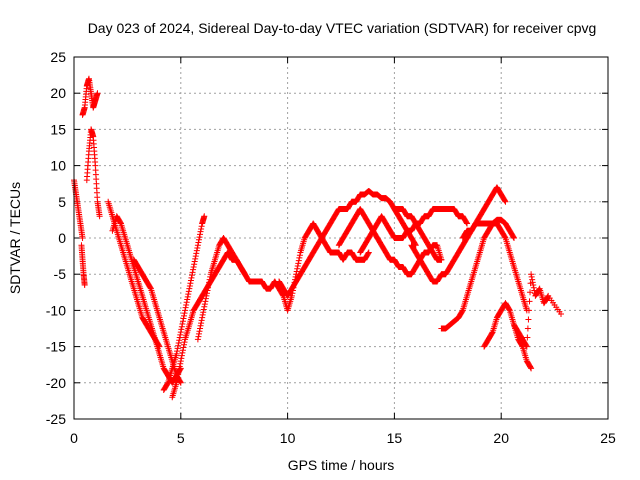 The image size is (640, 480). I want to click on y-tick-label: 25, so click(58, 57).